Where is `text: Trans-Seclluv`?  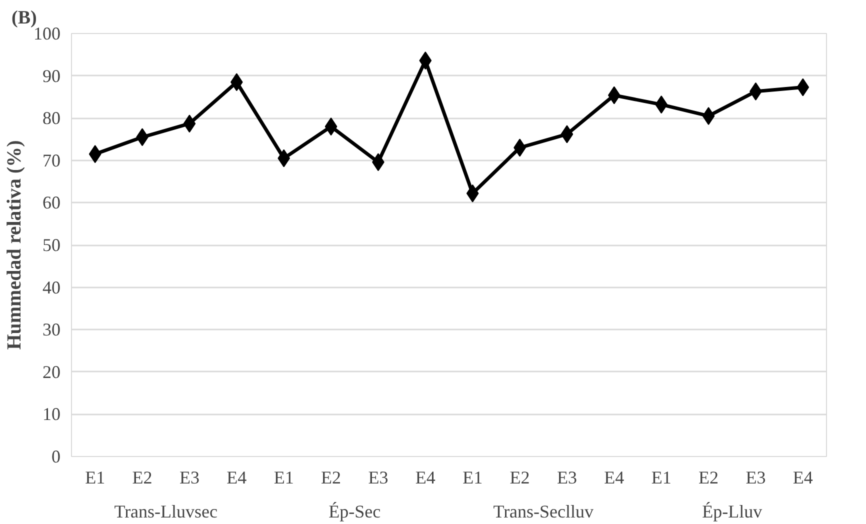 text: Trans-Seclluv is located at coordinates (543, 512).